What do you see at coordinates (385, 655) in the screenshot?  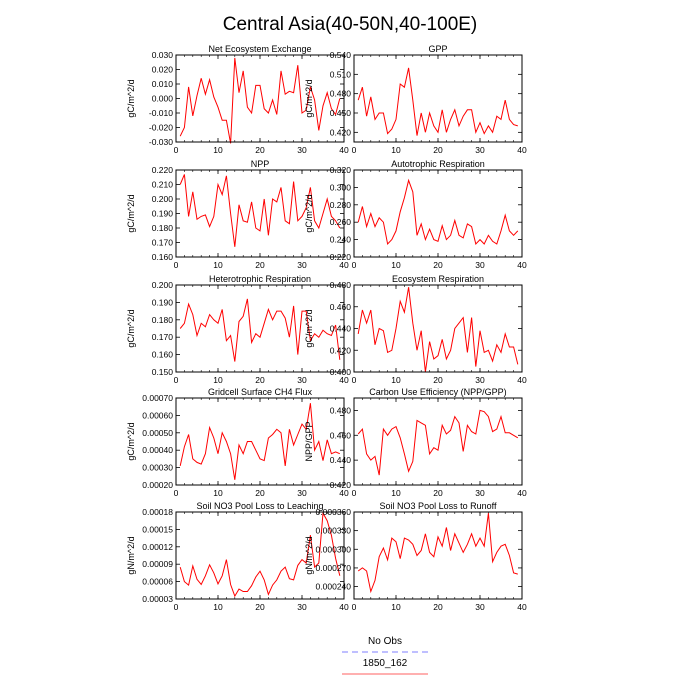 I see `legend: No Obs 1850_162` at bounding box center [385, 655].